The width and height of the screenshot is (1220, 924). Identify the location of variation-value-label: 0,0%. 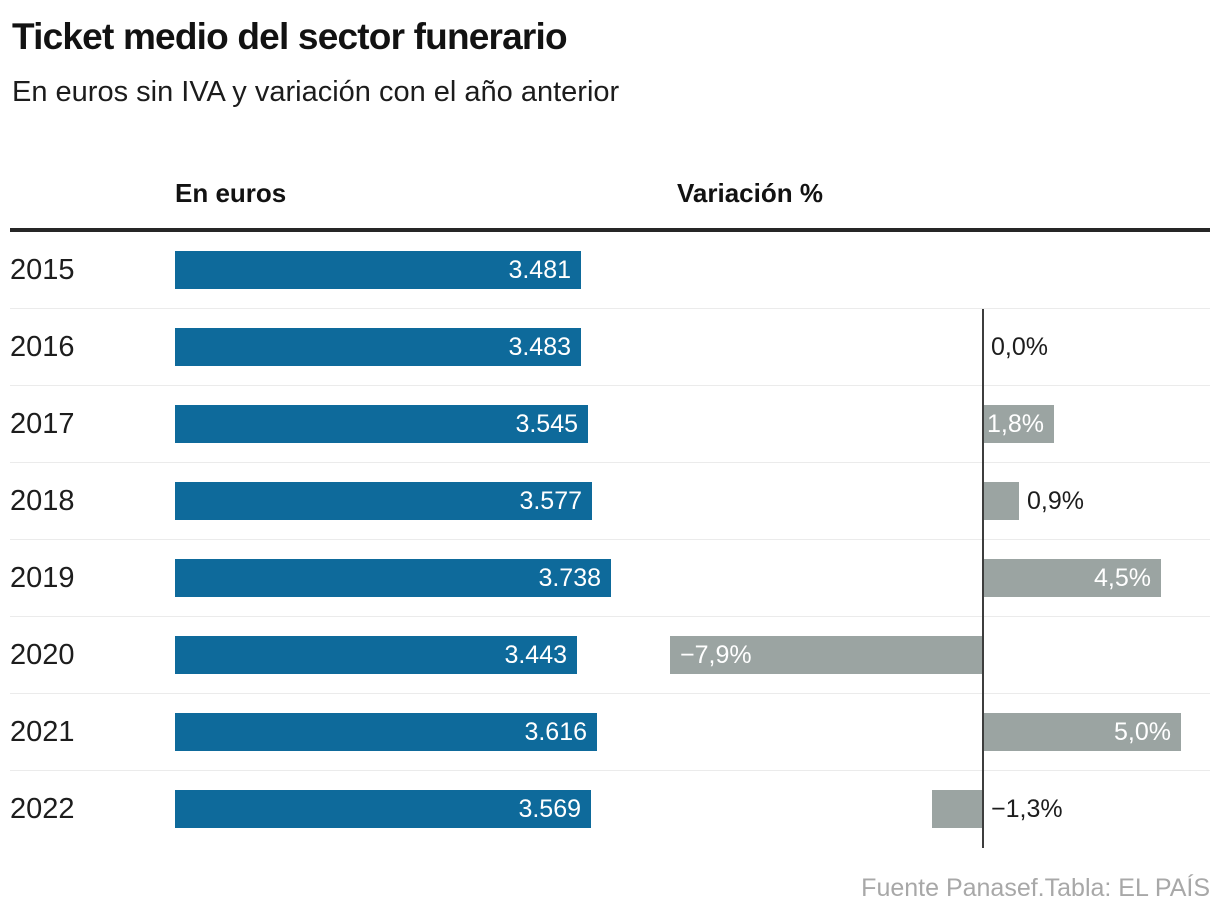
(1019, 347).